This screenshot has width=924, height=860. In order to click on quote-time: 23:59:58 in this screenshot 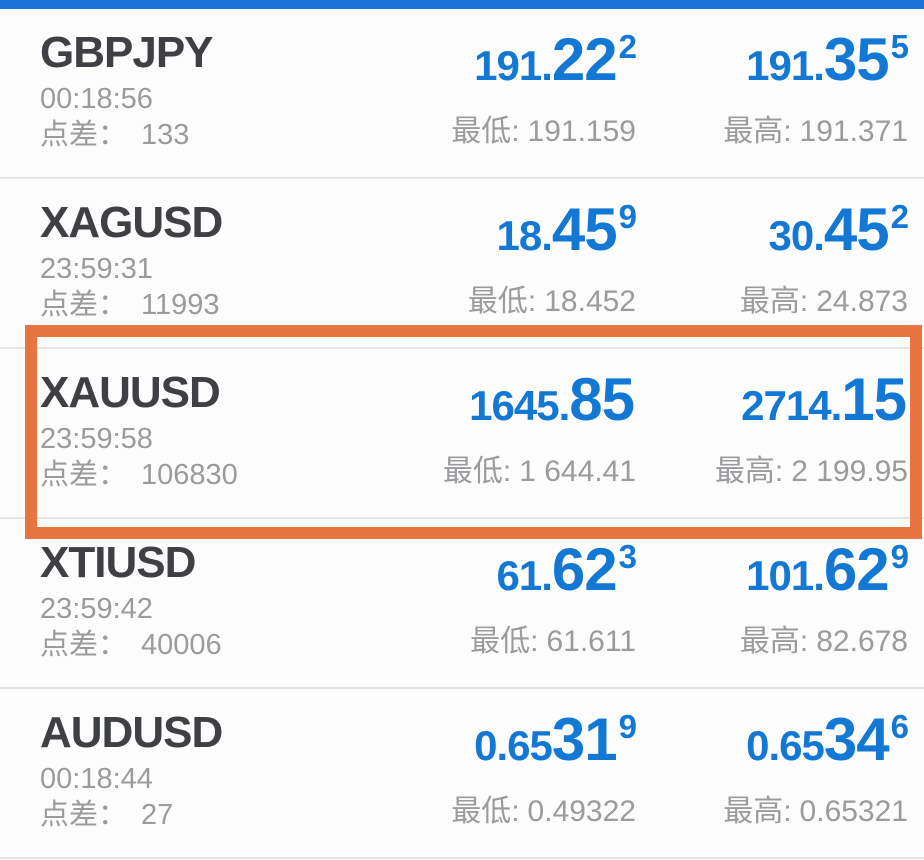, I will do `click(96, 438)`.